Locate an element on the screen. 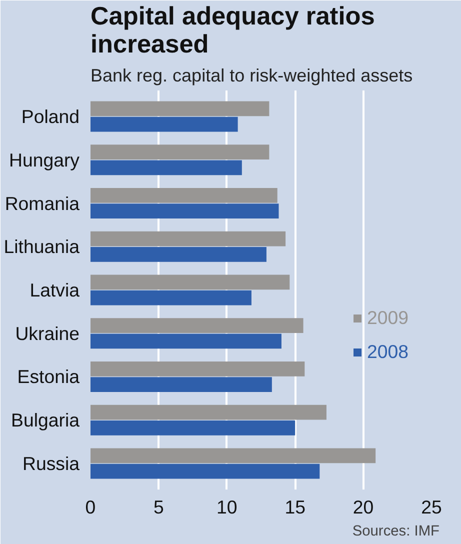 The height and width of the screenshot is (544, 461). source-note: Sources: IMF is located at coordinates (396, 532).